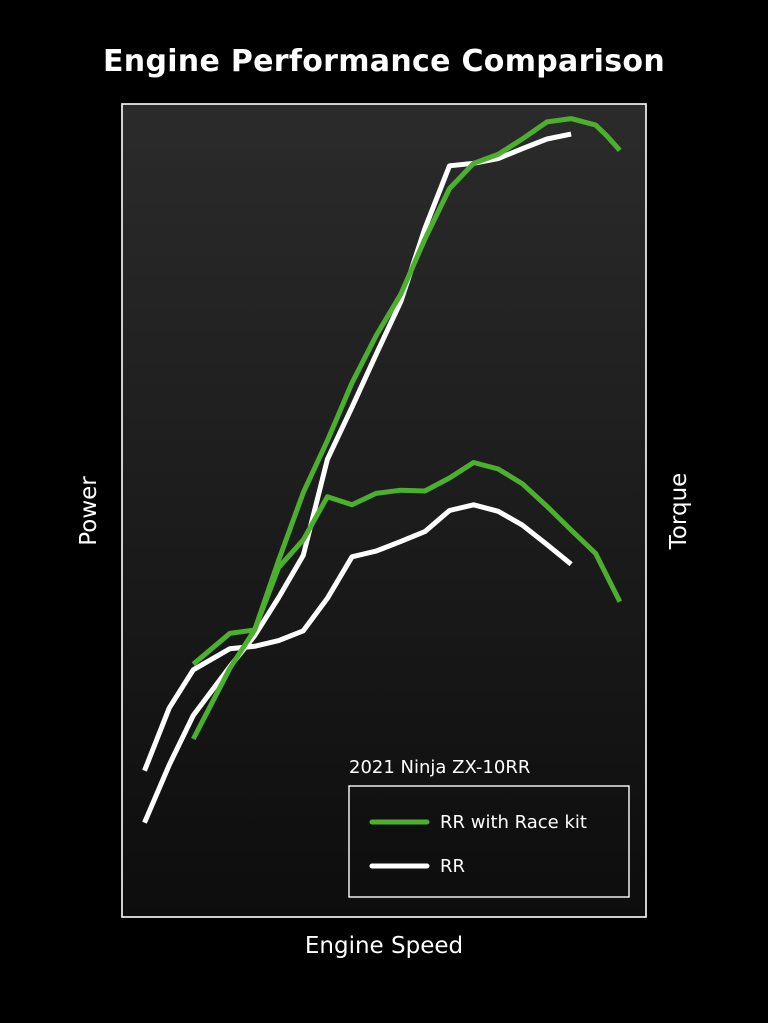  What do you see at coordinates (384, 946) in the screenshot?
I see `x-axis-label: Engine Speed` at bounding box center [384, 946].